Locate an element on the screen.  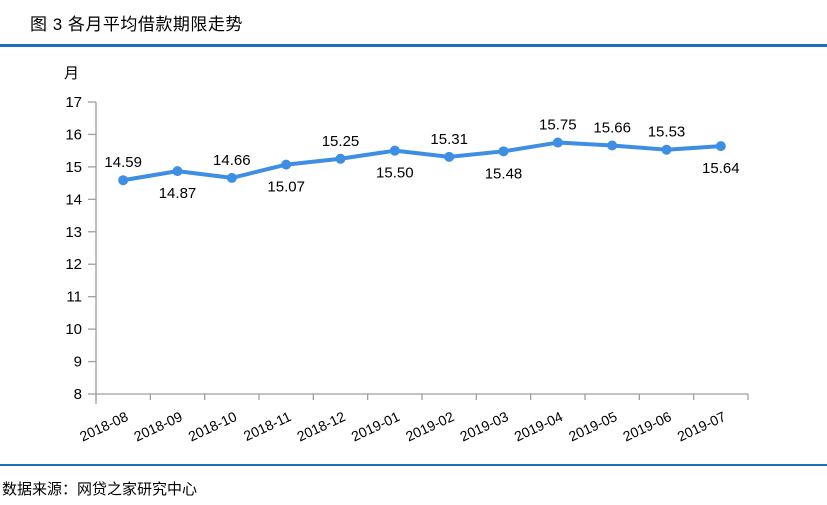
bottom-separator-line is located at coordinates (413, 465).